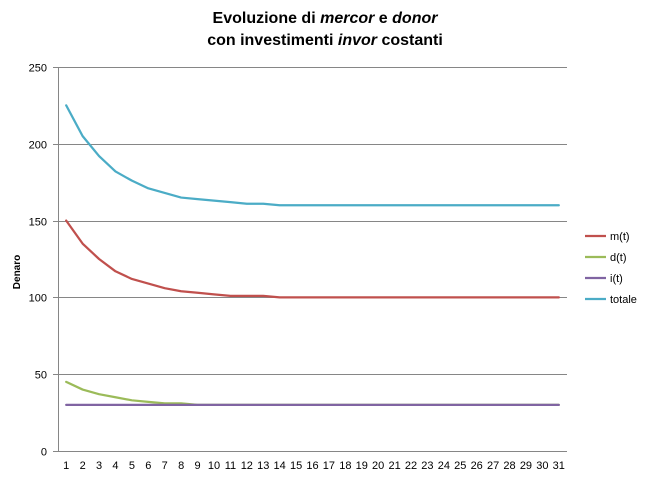 The height and width of the screenshot is (480, 650). Describe the element at coordinates (181, 466) in the screenshot. I see `x-tick-label: 8` at that location.